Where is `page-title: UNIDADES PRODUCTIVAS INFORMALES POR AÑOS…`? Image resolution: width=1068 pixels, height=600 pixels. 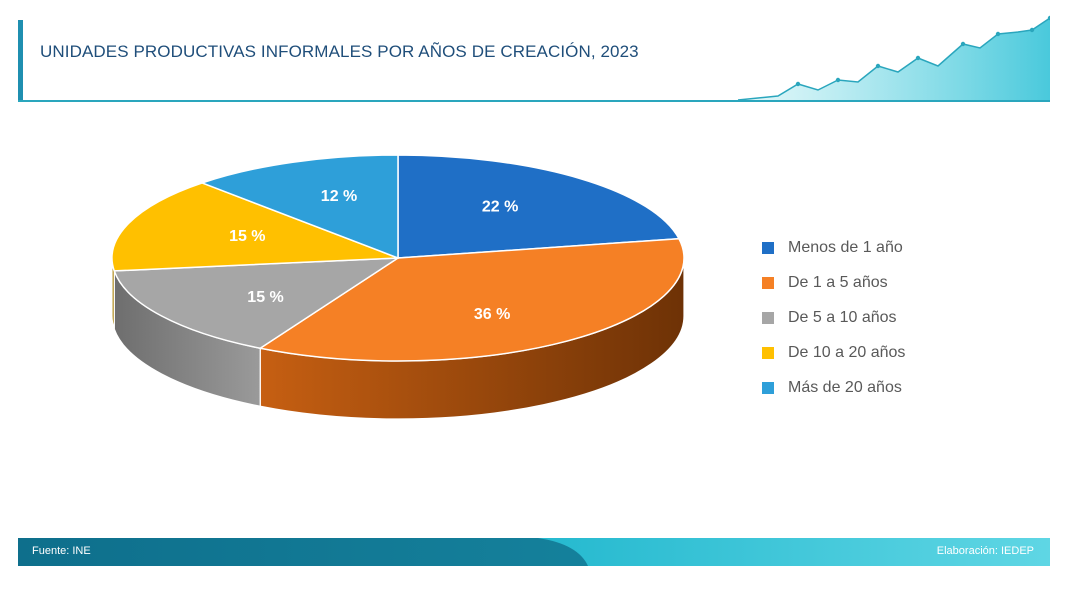 page-title: UNIDADES PRODUCTIVAS INFORMALES POR AÑOS… is located at coordinates (339, 51).